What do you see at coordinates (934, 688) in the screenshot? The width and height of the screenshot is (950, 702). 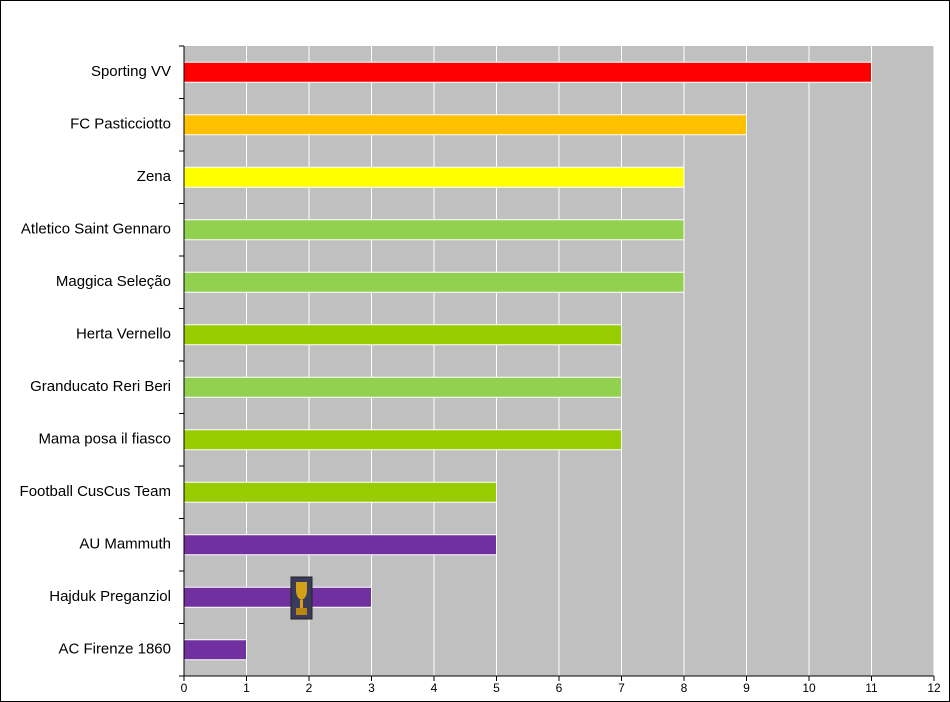 I see `x-tick-label: 12` at bounding box center [934, 688].